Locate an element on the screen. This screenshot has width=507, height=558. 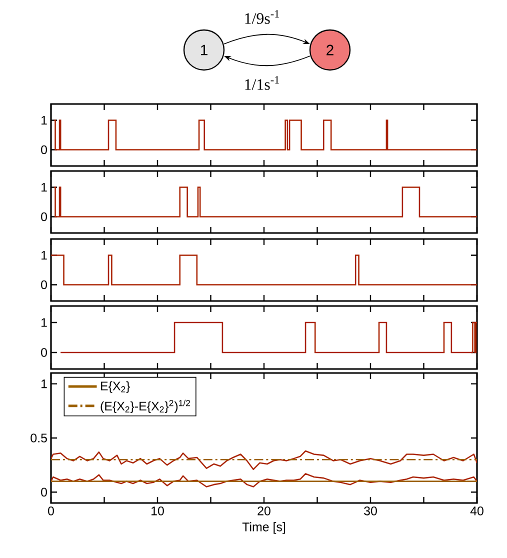
line-series is located at coordinates (264, 460).